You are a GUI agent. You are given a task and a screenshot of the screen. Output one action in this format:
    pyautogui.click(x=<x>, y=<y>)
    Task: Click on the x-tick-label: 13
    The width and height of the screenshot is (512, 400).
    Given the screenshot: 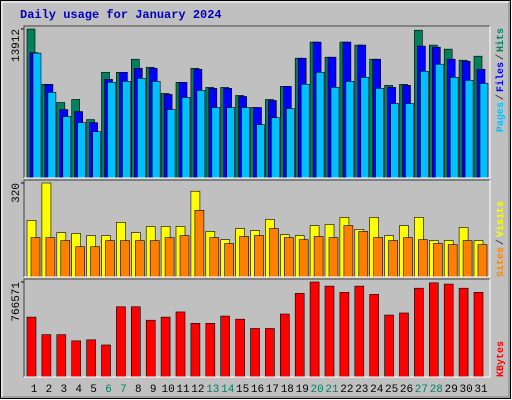 What is the action you would take?
    pyautogui.click(x=212, y=390)
    